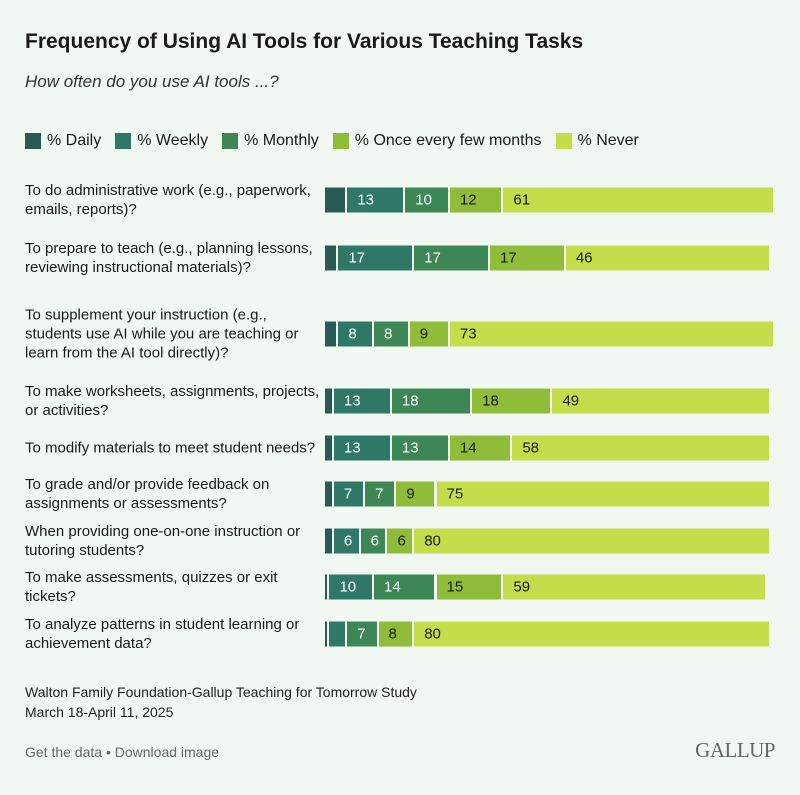 The width and height of the screenshot is (800, 795). Describe the element at coordinates (530, 448) in the screenshot. I see `data-label: 58` at that location.